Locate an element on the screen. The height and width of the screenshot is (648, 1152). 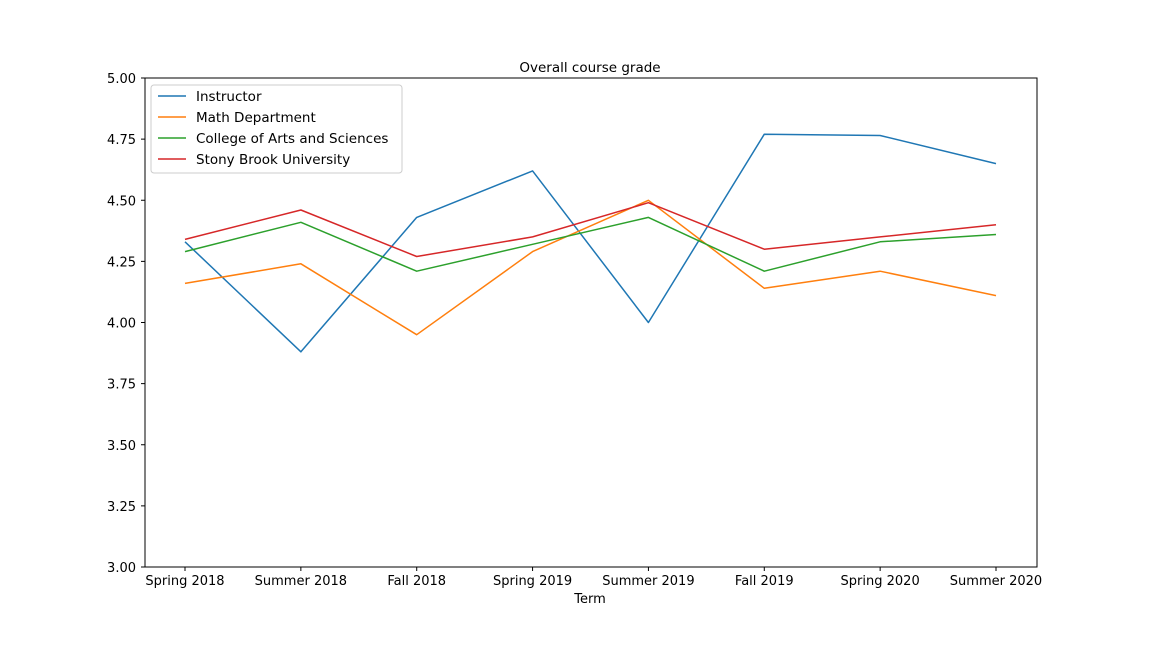
y-tick-label: 3.25 is located at coordinates (121, 507).